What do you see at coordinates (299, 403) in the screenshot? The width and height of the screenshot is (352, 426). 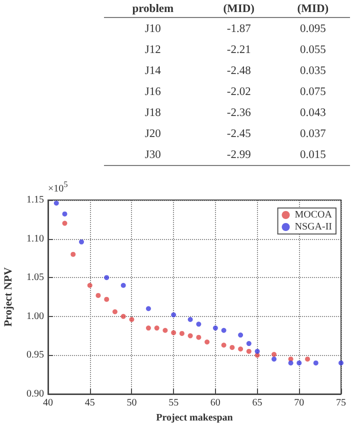 I see `x-tick-label: 70` at bounding box center [299, 403].